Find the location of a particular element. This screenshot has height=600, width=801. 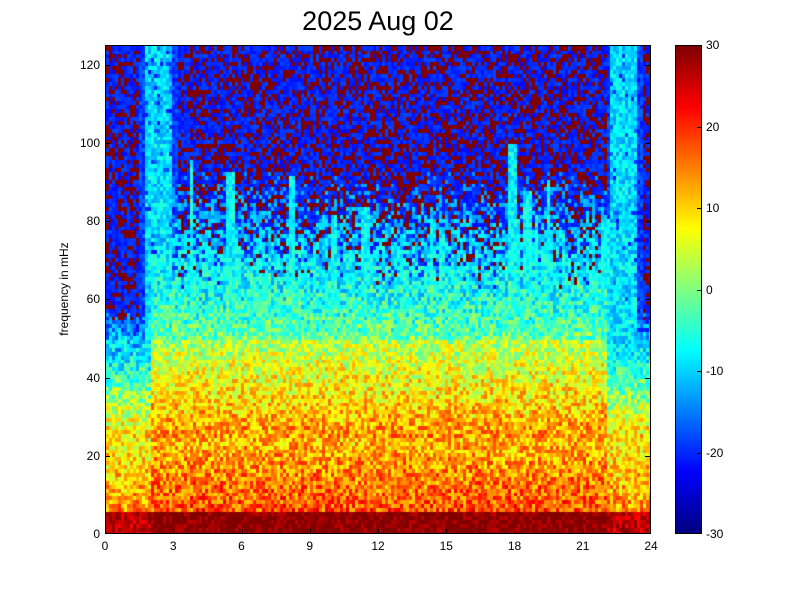

x-tick-label: 24 is located at coordinates (651, 546).